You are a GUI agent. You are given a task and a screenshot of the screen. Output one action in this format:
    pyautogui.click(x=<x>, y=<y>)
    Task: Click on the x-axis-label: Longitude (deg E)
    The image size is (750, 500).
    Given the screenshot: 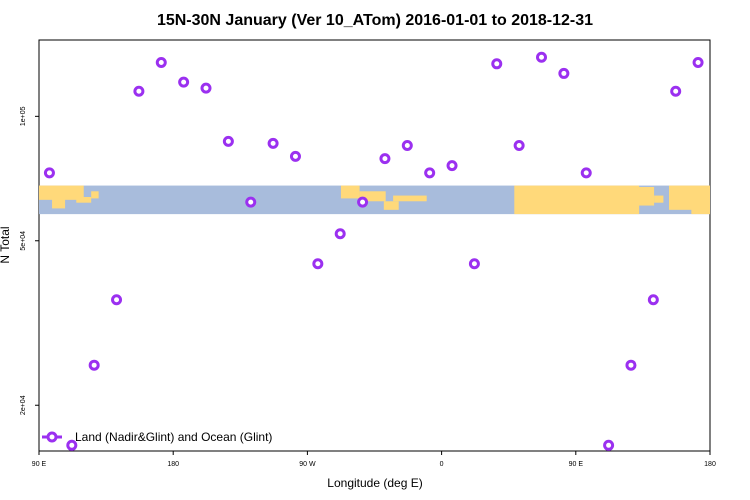 What is the action you would take?
    pyautogui.click(x=374, y=483)
    